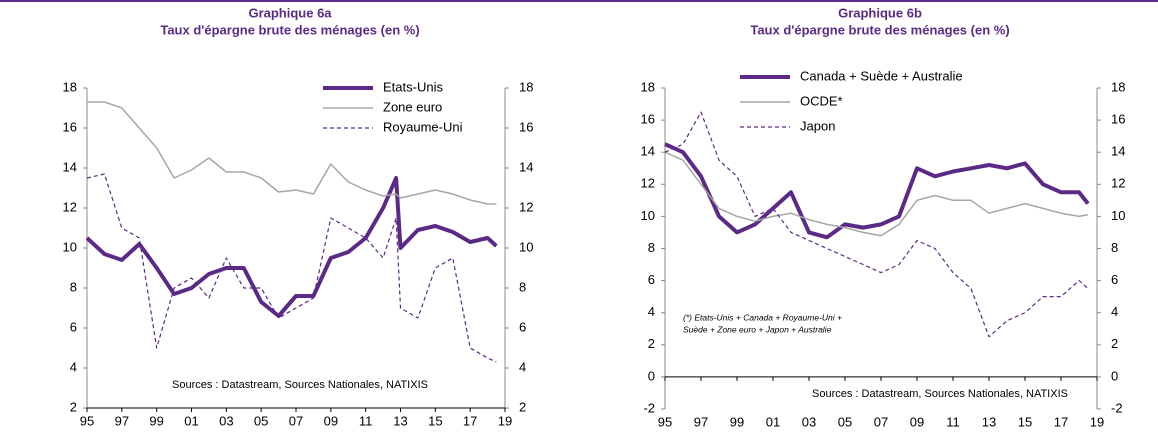  What do you see at coordinates (413, 86) in the screenshot?
I see `legend-label: Etats-Unis` at bounding box center [413, 86].